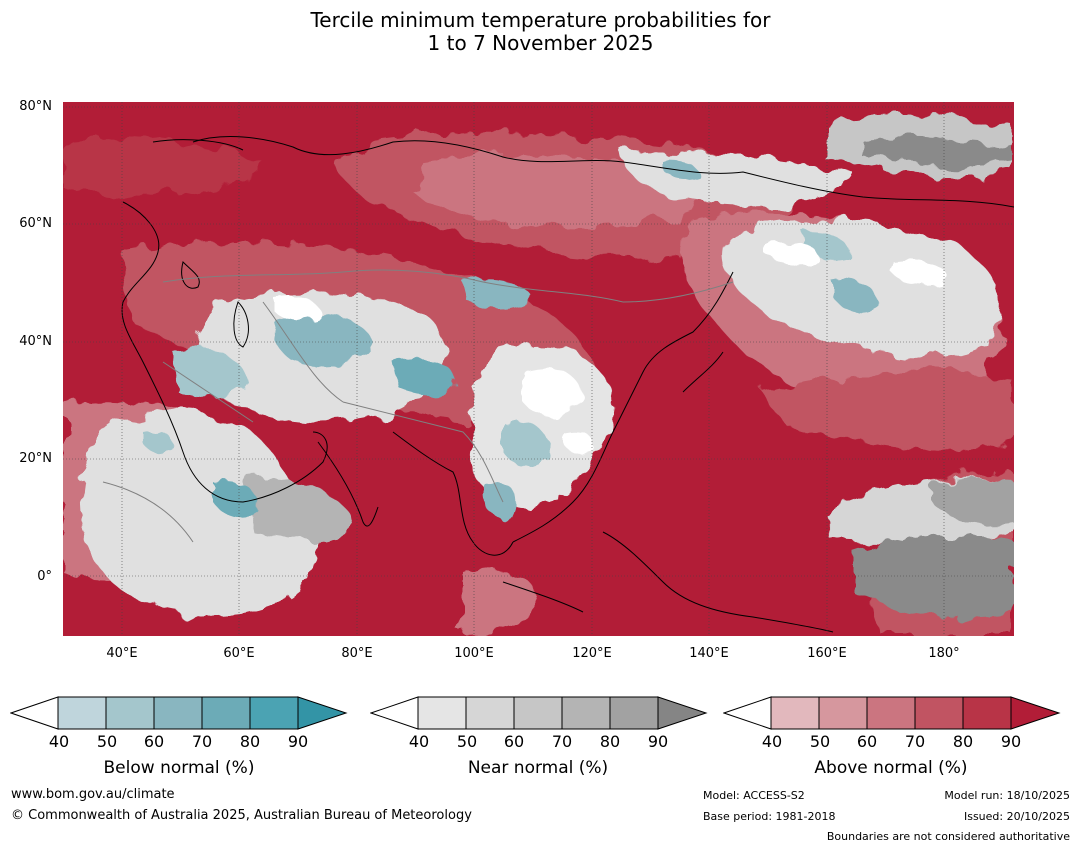  Describe the element at coordinates (769, 816) in the screenshot. I see `base-period: Base period: 1981-2018` at that location.